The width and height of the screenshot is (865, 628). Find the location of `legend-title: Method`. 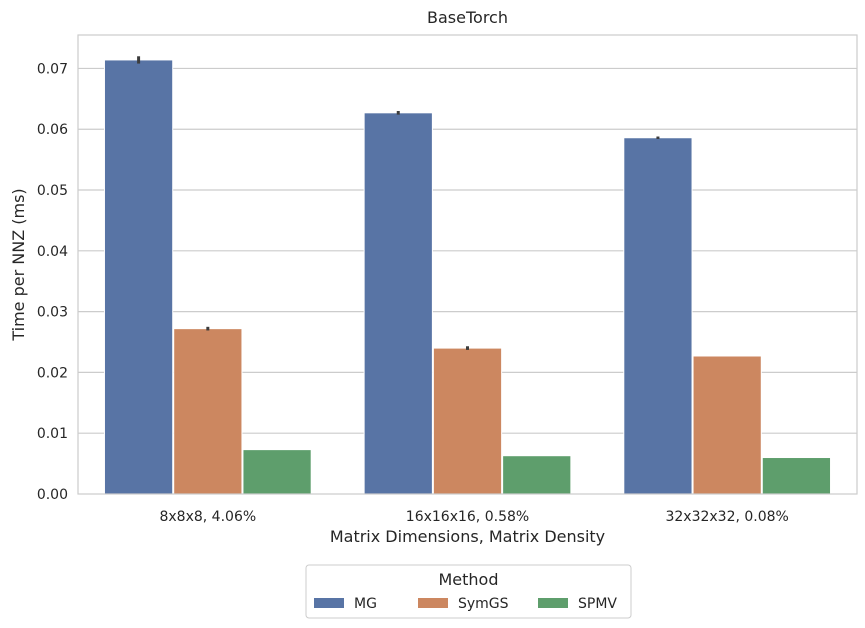

legend-title: Method is located at coordinates (468, 579).